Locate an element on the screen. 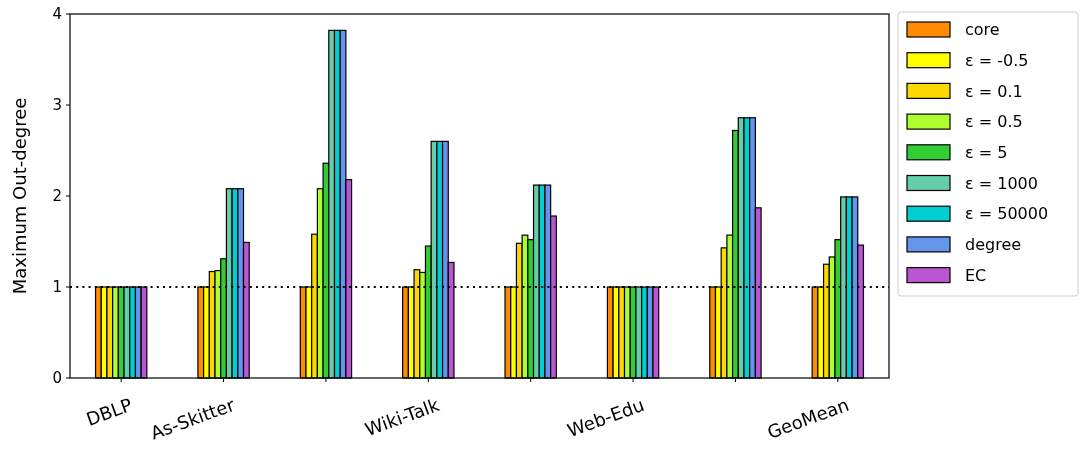  legend-label: ε = 50000 is located at coordinates (1007, 214).